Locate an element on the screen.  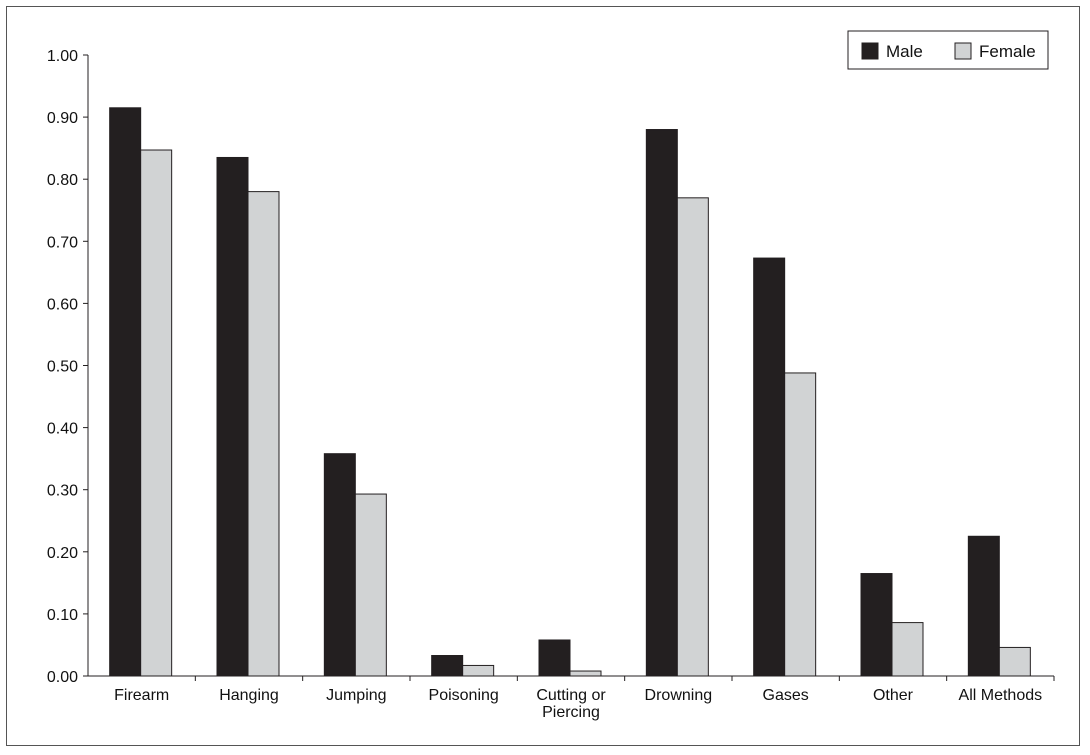
y-tick-label: 0.00 is located at coordinates (62, 677).